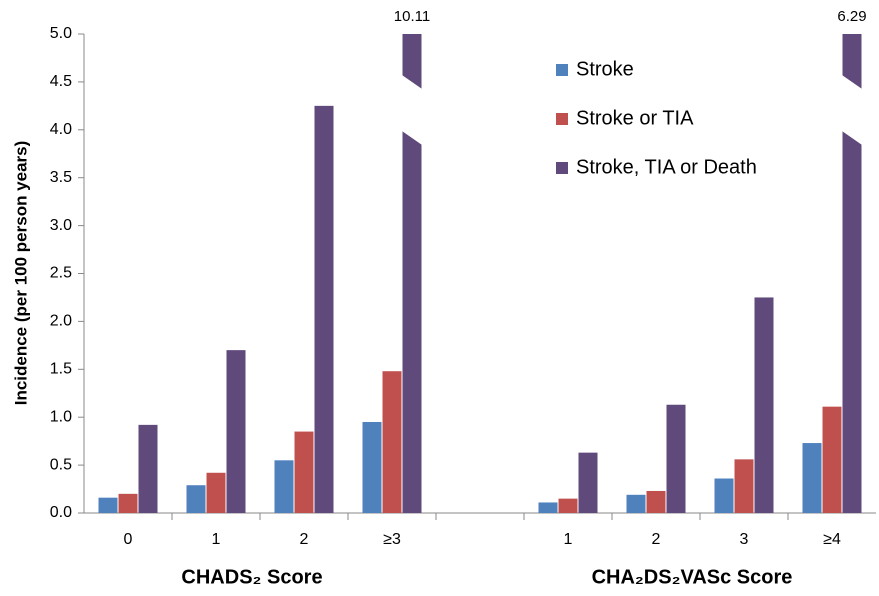  I want to click on y-axis-label: Incidence (per 100 person years), so click(20, 273).